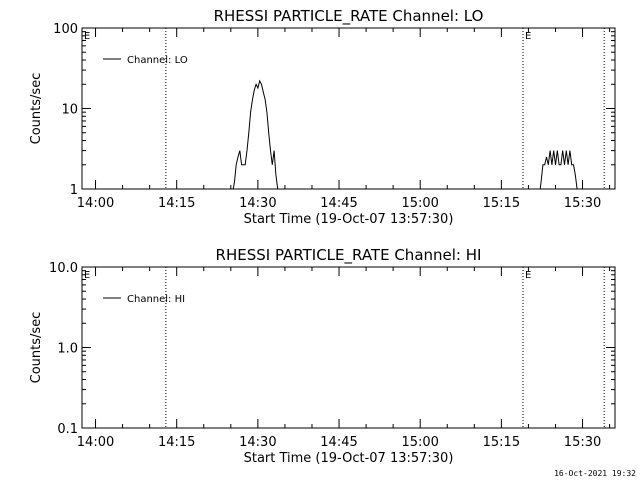  What do you see at coordinates (349, 255) in the screenshot?
I see `plot-title: RHESSI PARTICLE_RATE Channel: HI` at bounding box center [349, 255].